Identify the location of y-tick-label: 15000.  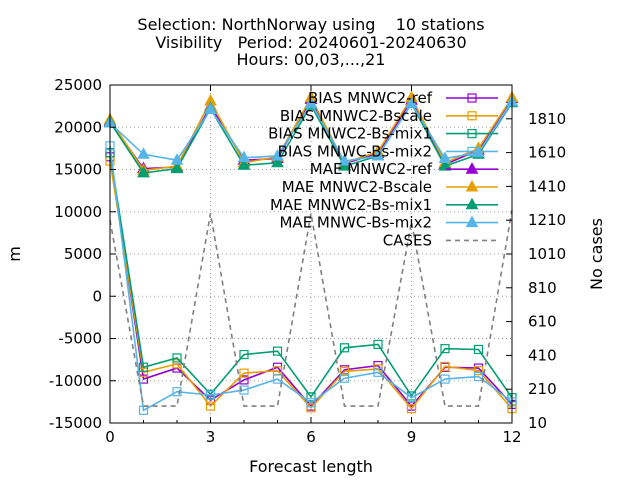
(78, 170).